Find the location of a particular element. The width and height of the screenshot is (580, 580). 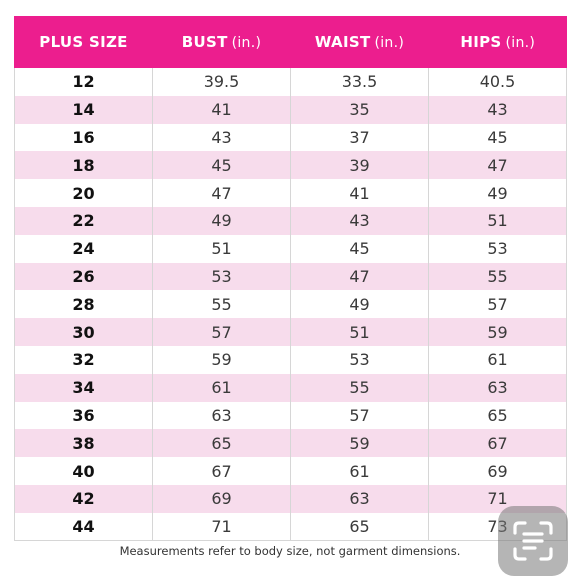

waist-cell: 51 is located at coordinates (359, 332).